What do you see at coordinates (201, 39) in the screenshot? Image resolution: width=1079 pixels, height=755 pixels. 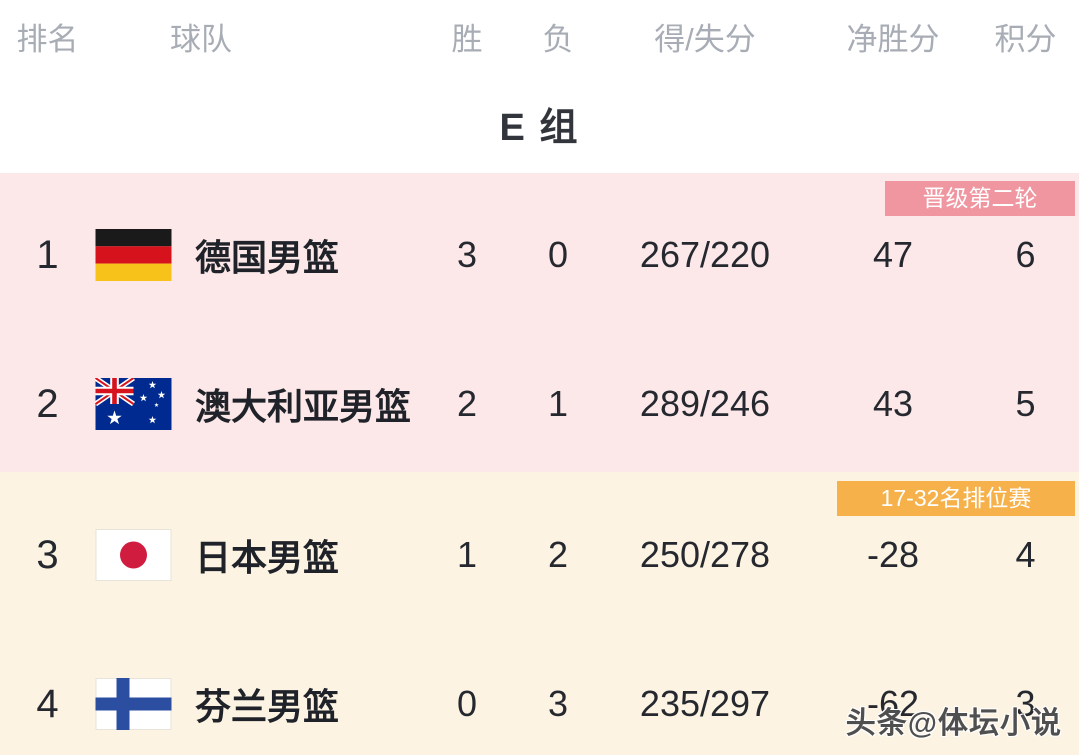 I see `header-team: 球队` at bounding box center [201, 39].